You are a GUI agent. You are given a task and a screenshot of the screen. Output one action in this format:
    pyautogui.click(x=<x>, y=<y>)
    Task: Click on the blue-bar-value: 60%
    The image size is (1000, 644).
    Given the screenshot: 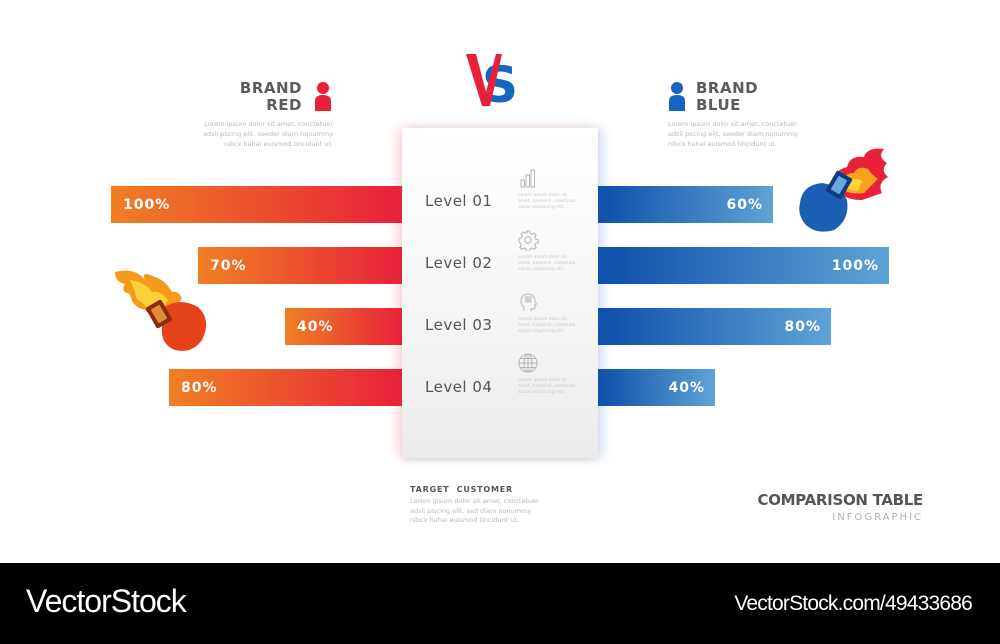 What is the action you would take?
    pyautogui.click(x=744, y=204)
    